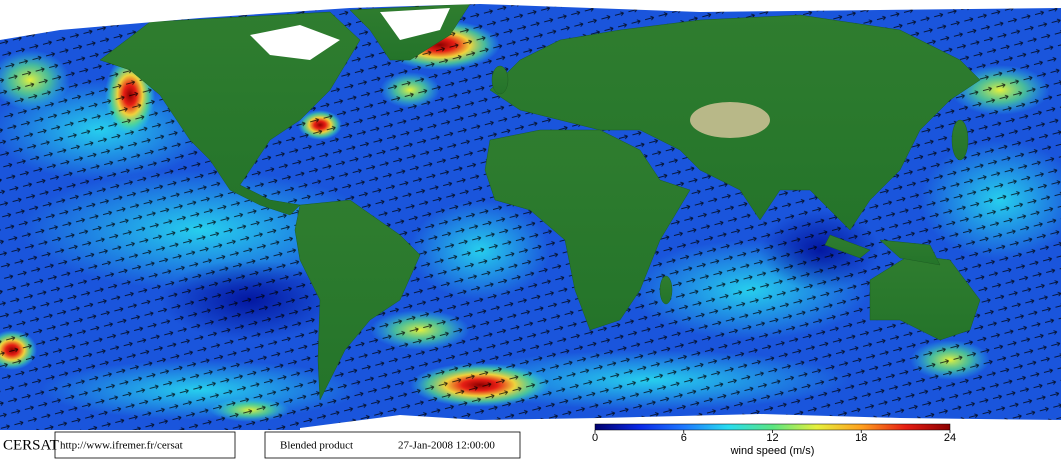 This screenshot has height=462, width=1061. Describe the element at coordinates (772, 427) in the screenshot. I see `colorbar-bar` at that location.